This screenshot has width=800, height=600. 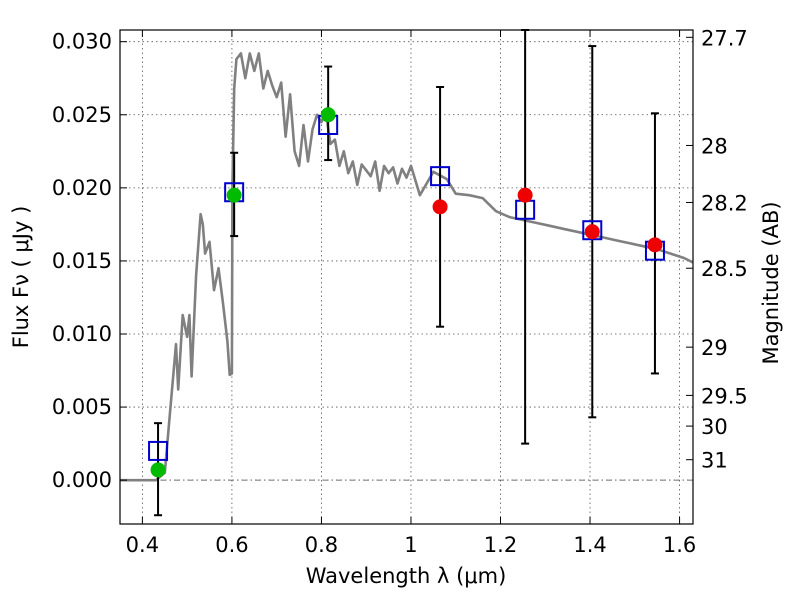 What do you see at coordinates (724, 203) in the screenshot?
I see `y2-tick-label: 28.2` at bounding box center [724, 203].